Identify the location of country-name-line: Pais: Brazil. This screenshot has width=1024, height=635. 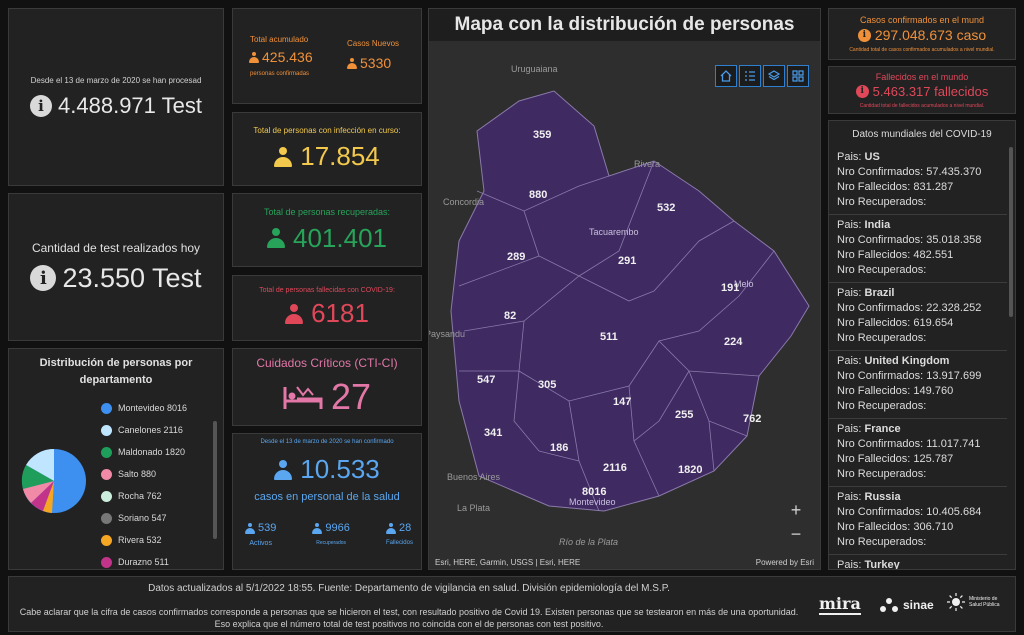
(918, 293).